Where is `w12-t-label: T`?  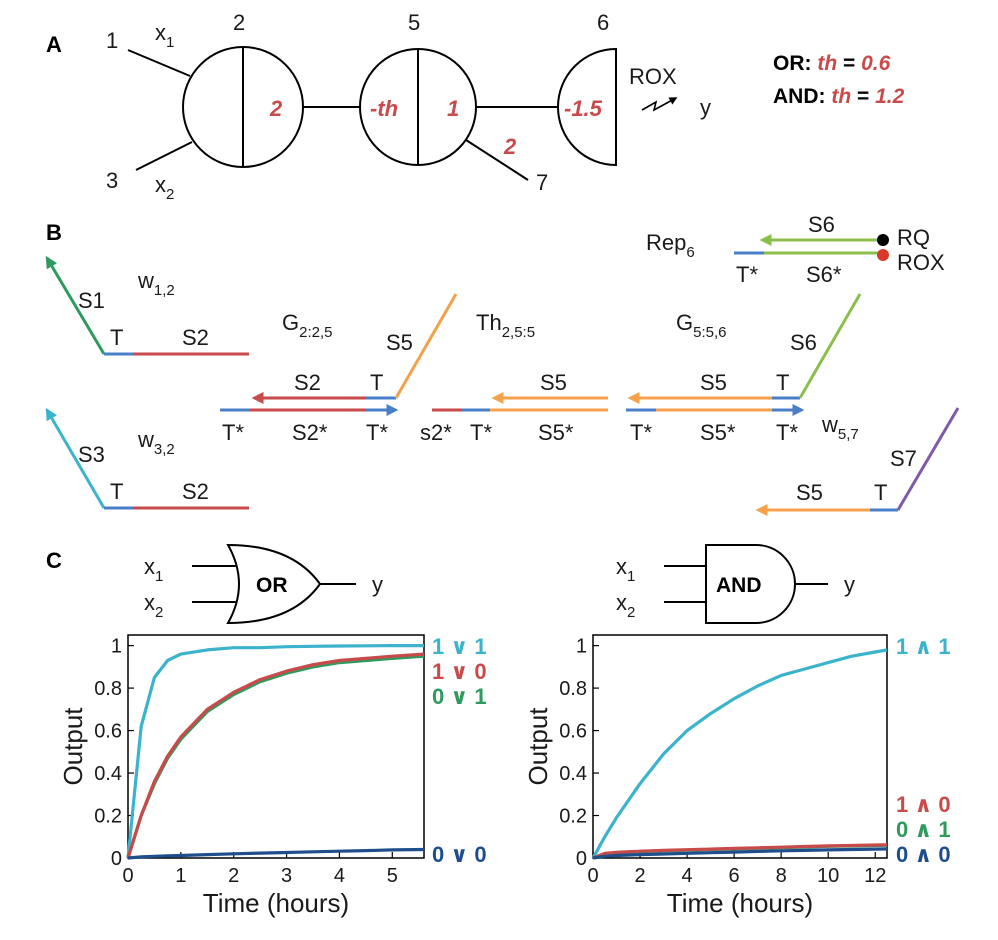
w12-t-label: T is located at coordinates (116, 337).